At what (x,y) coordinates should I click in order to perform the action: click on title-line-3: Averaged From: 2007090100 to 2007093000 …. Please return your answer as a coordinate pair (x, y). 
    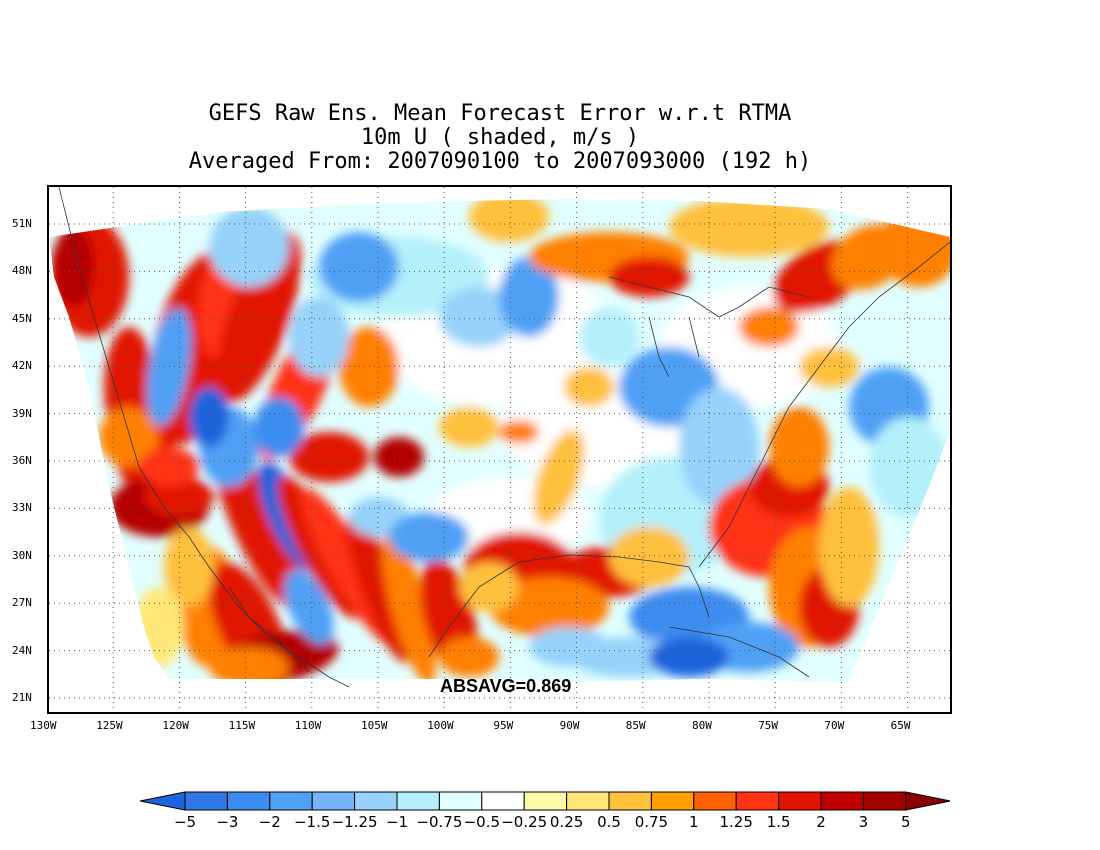
    Looking at the image, I should click on (500, 161).